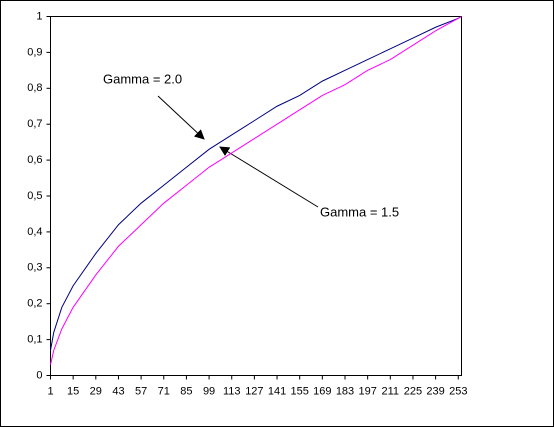 The height and width of the screenshot is (427, 554). I want to click on y-tick-label: 1, so click(39, 16).